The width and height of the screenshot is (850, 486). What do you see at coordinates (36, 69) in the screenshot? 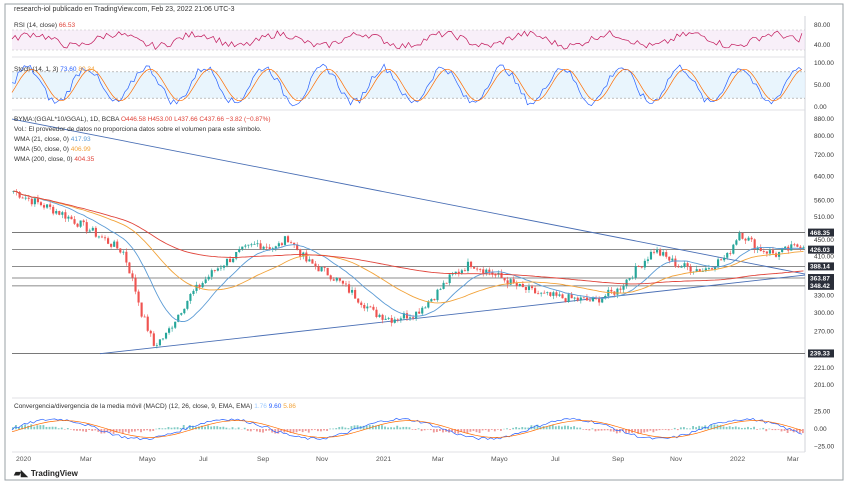
I see `stoch-title: Stoch (14, 1, 3)` at bounding box center [36, 69].